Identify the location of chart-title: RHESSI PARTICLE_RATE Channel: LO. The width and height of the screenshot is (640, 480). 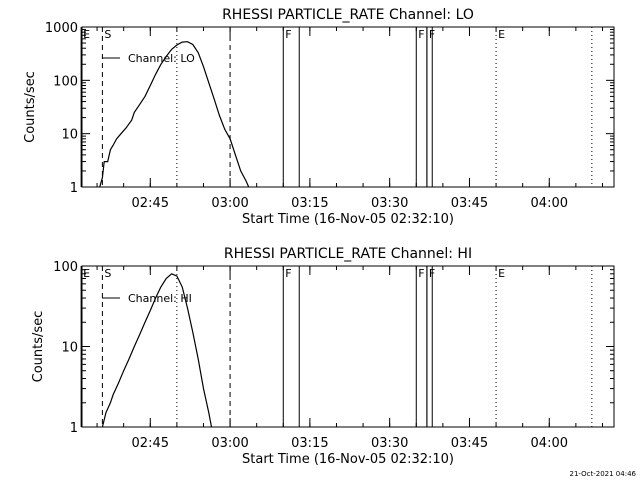
(348, 15).